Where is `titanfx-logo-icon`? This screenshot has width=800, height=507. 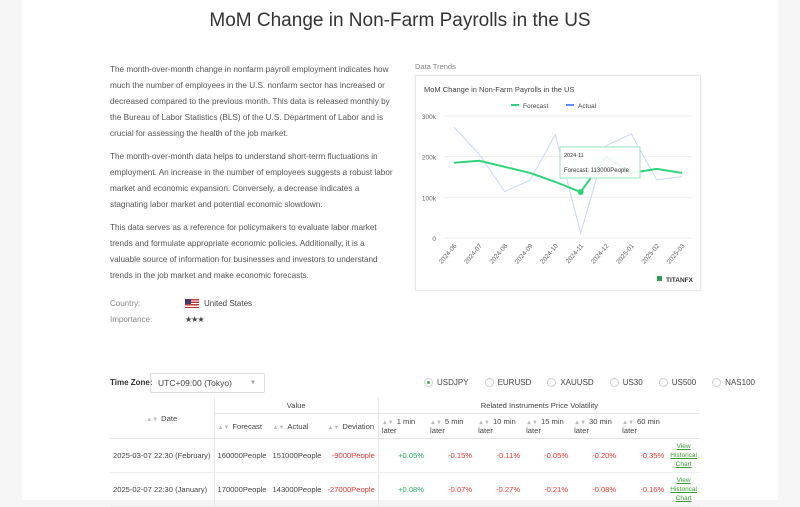
titanfx-logo-icon is located at coordinates (659, 278).